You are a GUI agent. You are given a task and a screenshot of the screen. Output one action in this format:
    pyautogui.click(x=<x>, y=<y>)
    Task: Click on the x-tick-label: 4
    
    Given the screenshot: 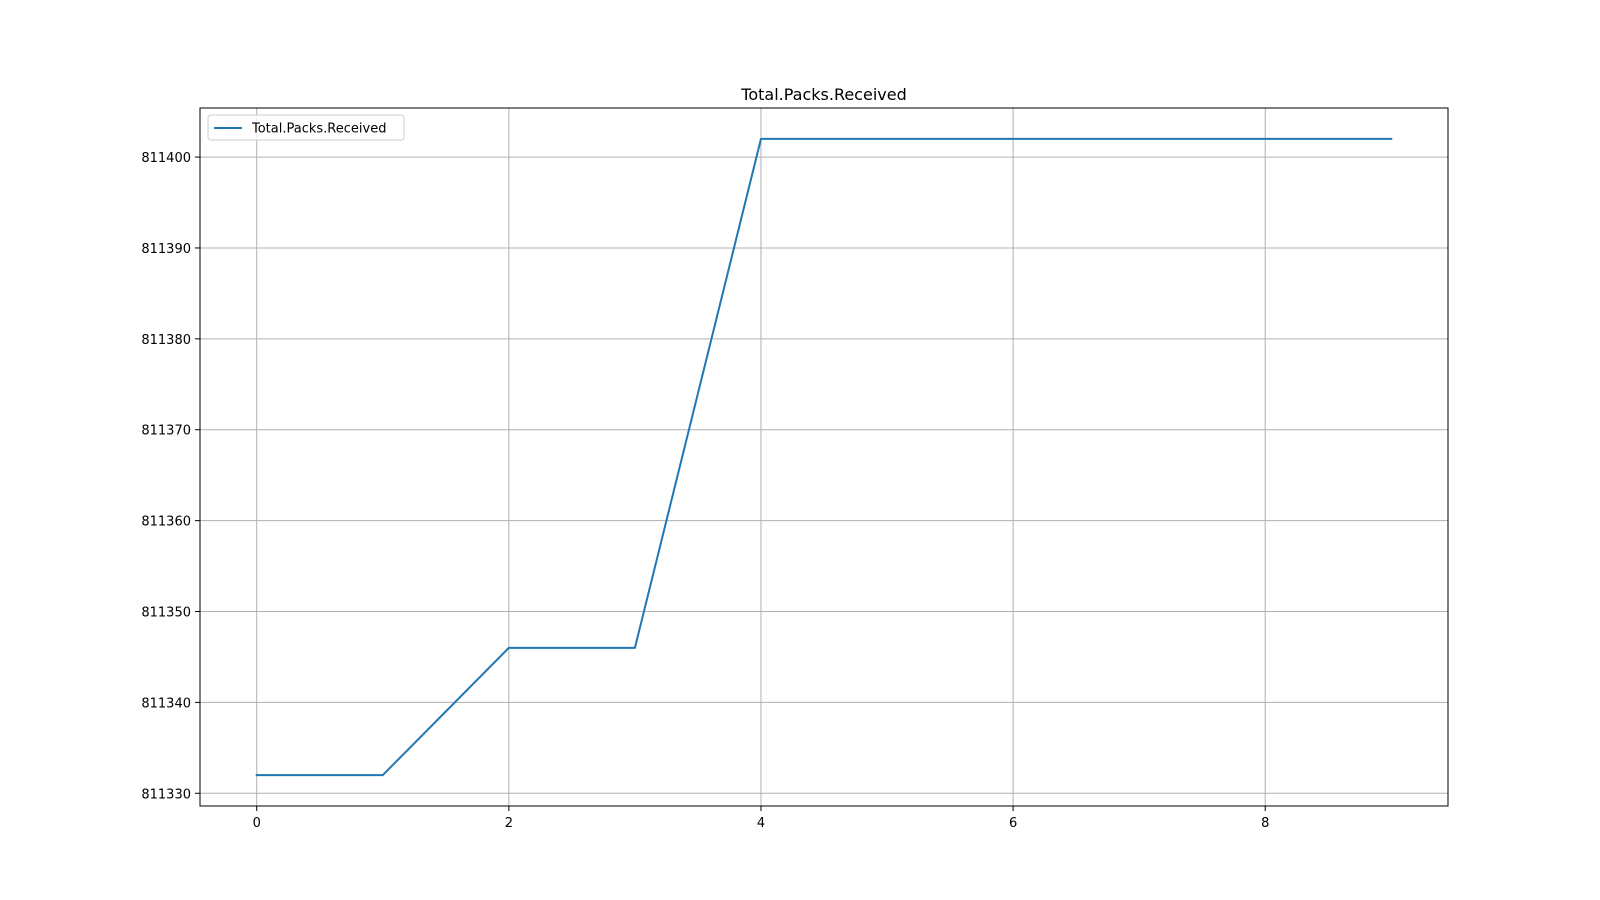 What is the action you would take?
    pyautogui.click(x=761, y=823)
    